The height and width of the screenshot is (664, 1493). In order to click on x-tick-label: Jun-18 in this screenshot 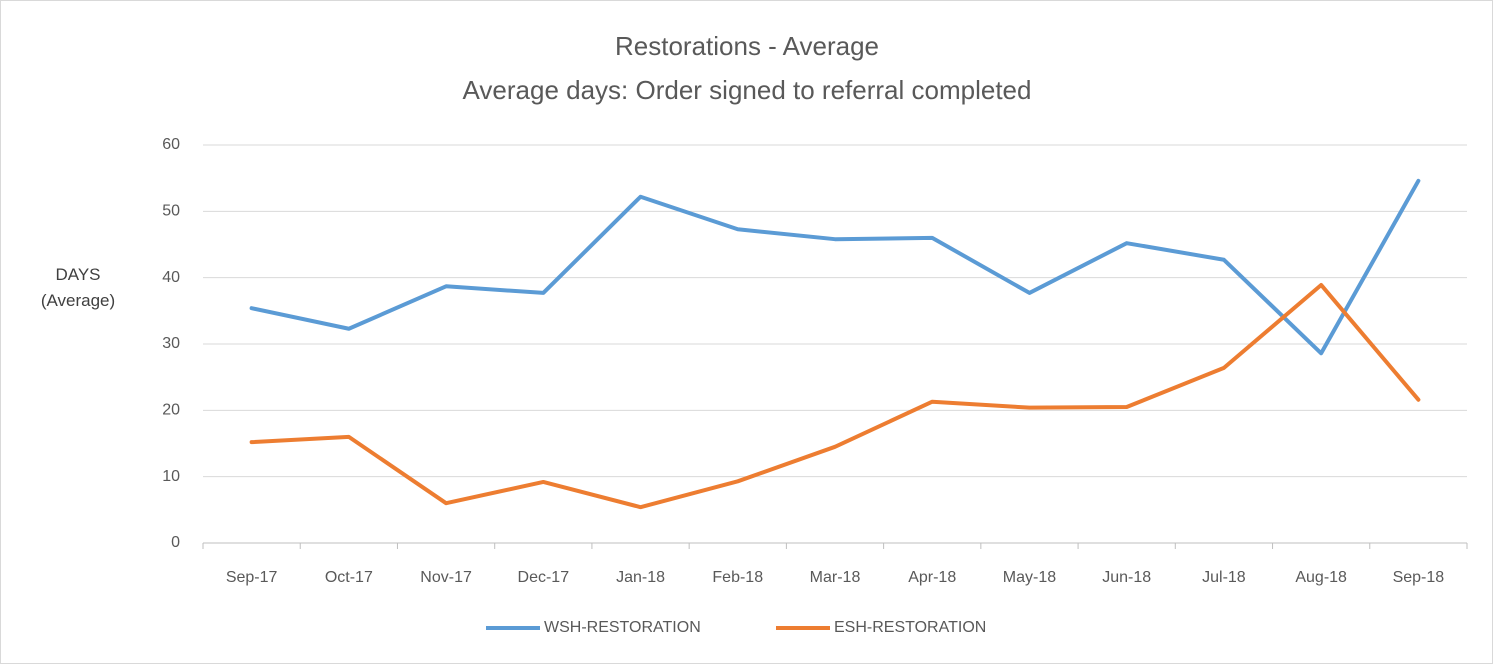, I will do `click(1126, 577)`.